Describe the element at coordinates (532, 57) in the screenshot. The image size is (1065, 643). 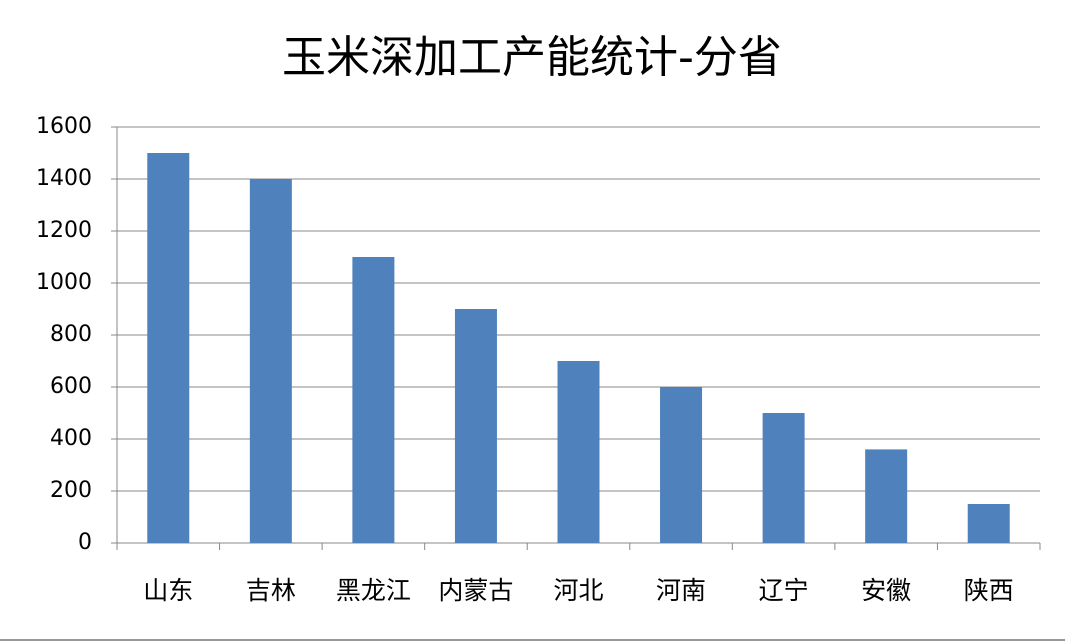
I see `chart-title: 玉米深加工产能统计-分省` at that location.